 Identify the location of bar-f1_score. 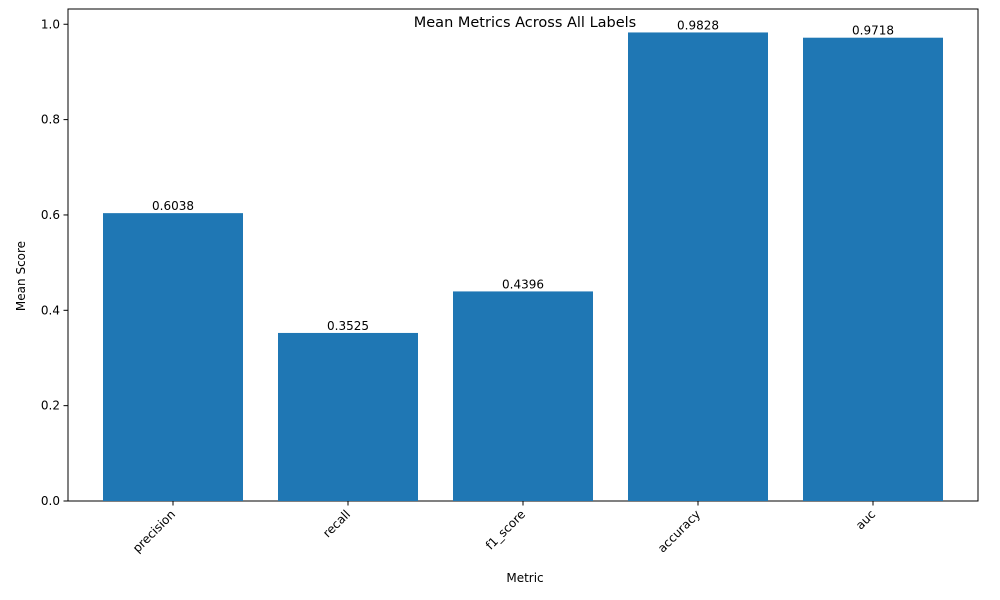
(523, 396).